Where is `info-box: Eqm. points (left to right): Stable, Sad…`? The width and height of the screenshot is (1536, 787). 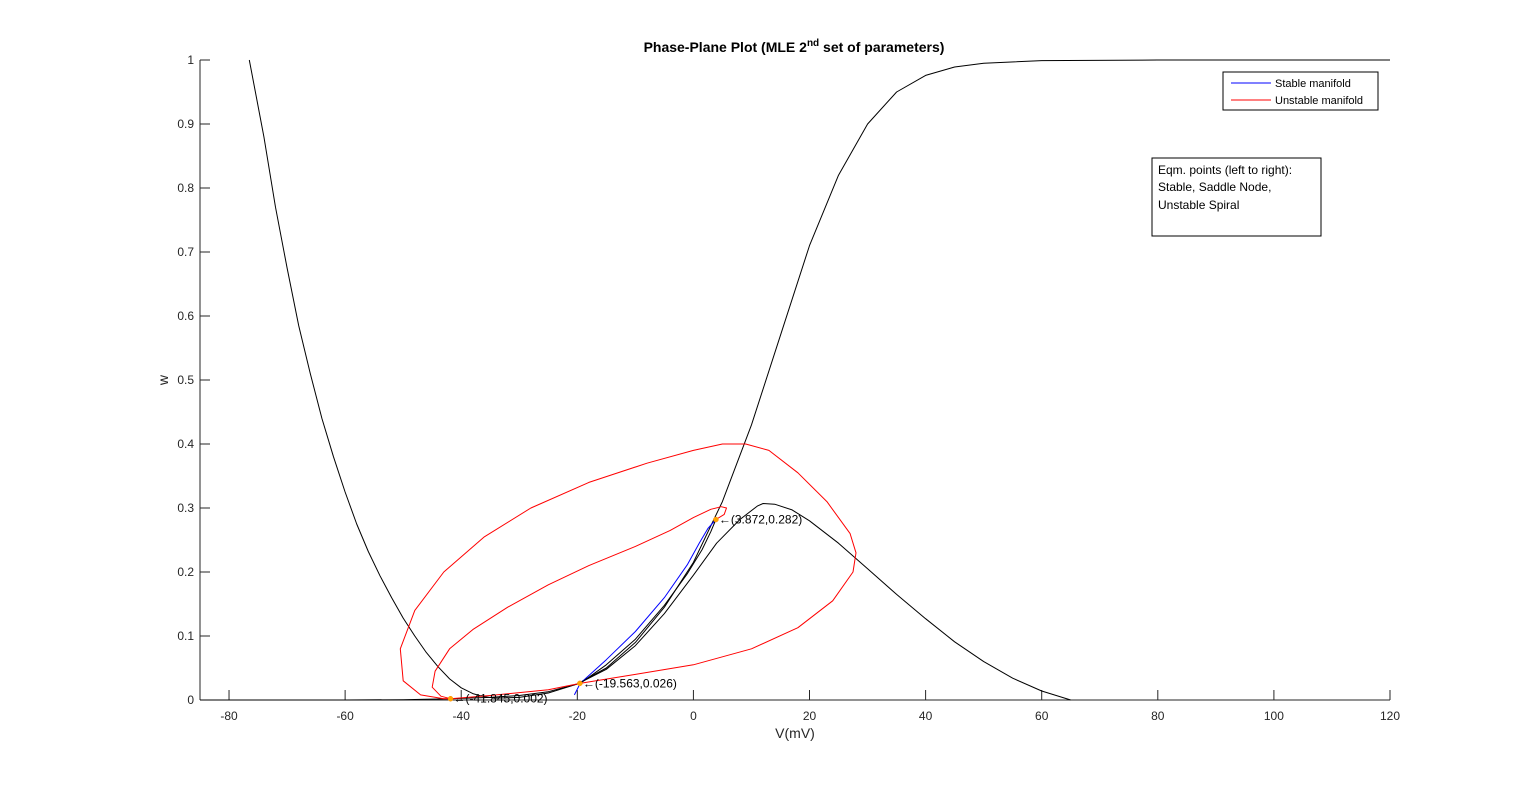 info-box: Eqm. points (left to right): Stable, Sad… is located at coordinates (1236, 197).